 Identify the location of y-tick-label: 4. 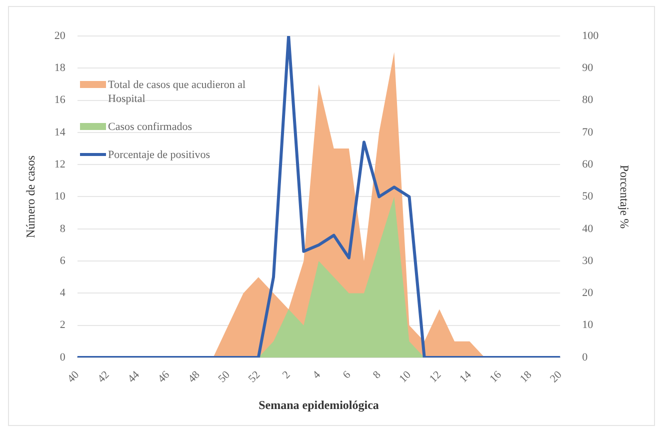
(63, 293).